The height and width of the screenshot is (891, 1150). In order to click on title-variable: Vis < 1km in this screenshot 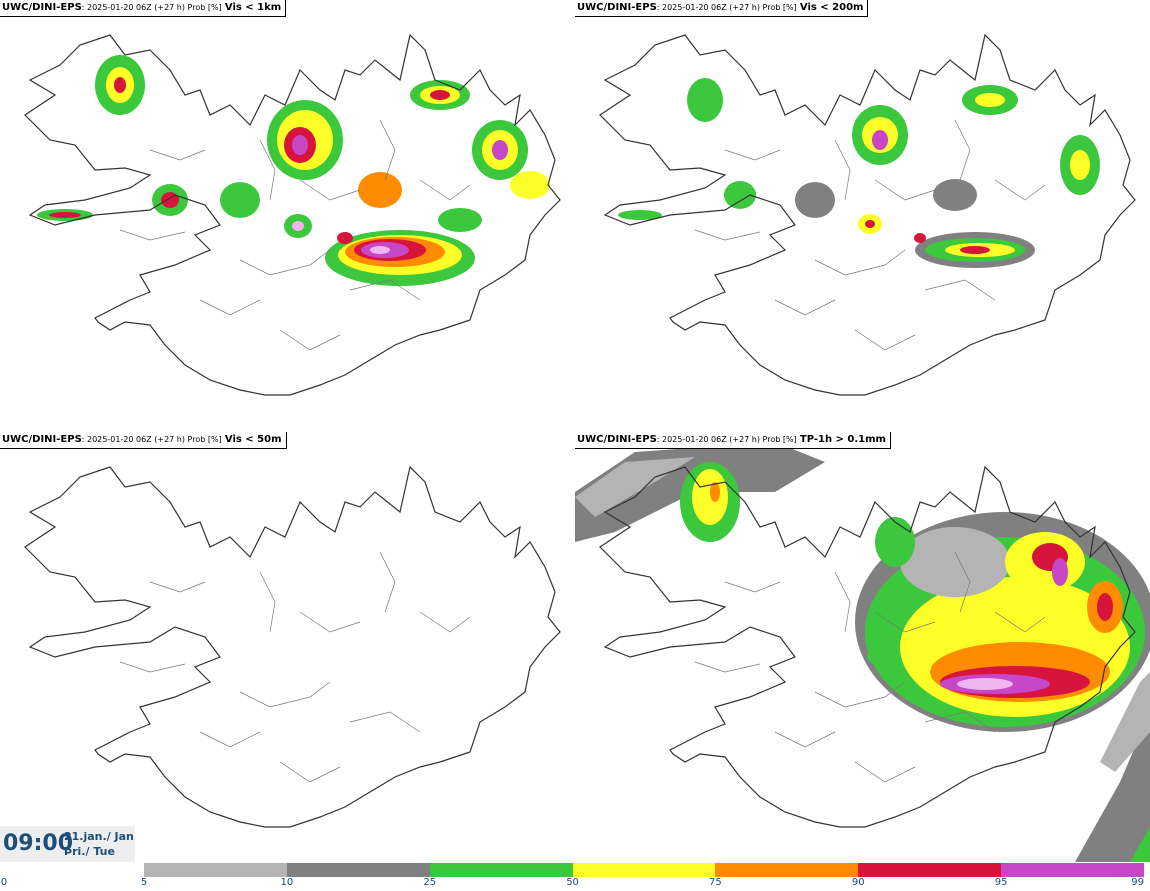, I will do `click(253, 7)`.